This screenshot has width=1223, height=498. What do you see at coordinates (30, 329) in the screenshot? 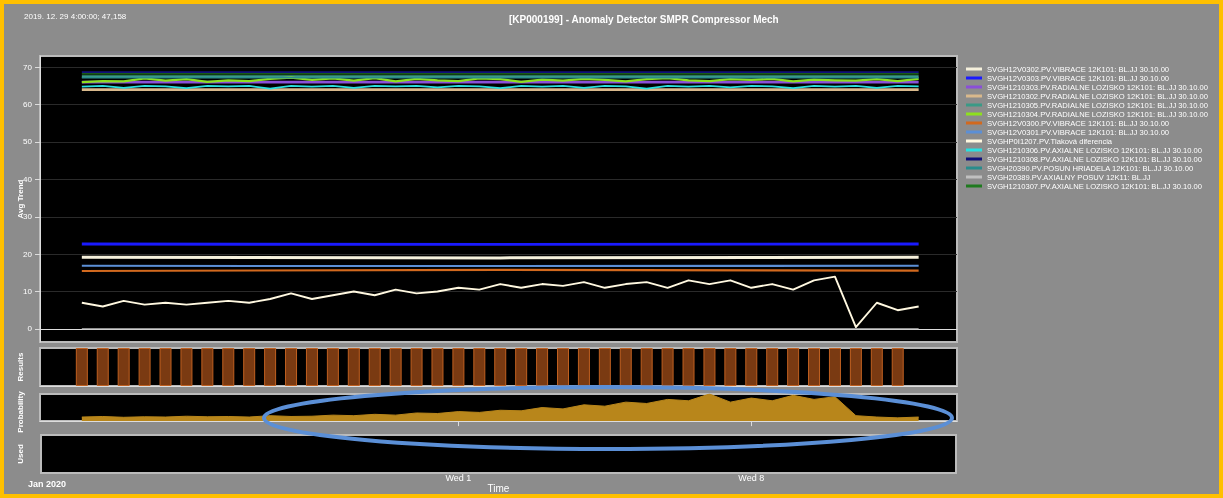
I see `y-tick-label: 0` at bounding box center [30, 329].